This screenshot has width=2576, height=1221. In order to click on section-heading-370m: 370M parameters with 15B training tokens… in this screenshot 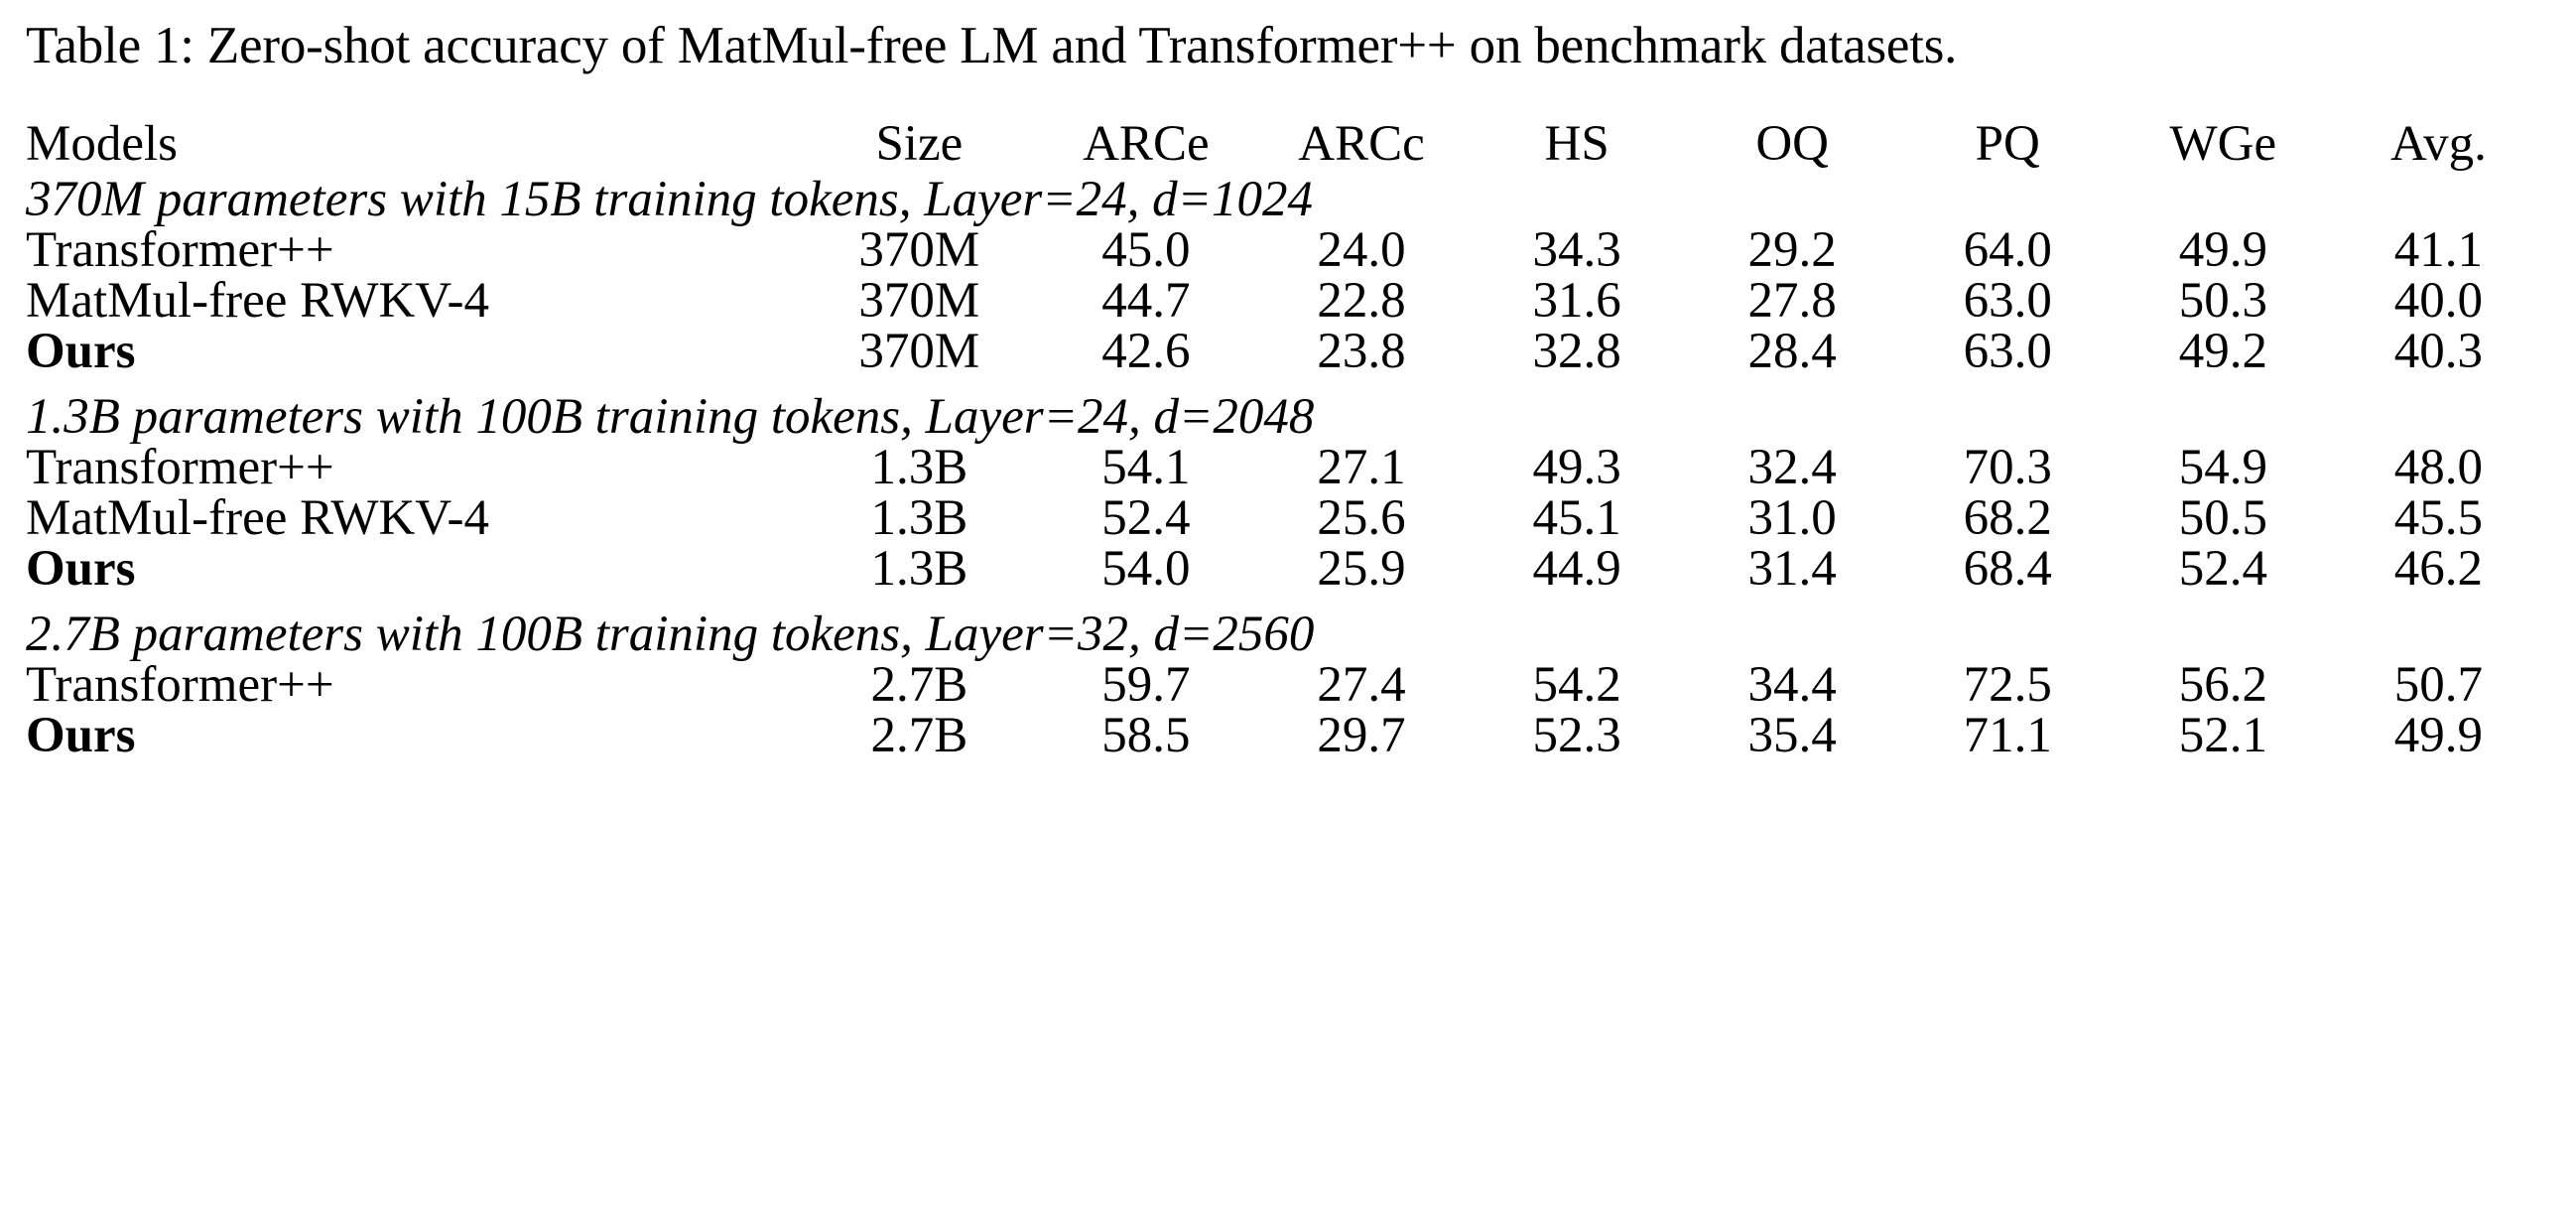, I will do `click(670, 199)`.